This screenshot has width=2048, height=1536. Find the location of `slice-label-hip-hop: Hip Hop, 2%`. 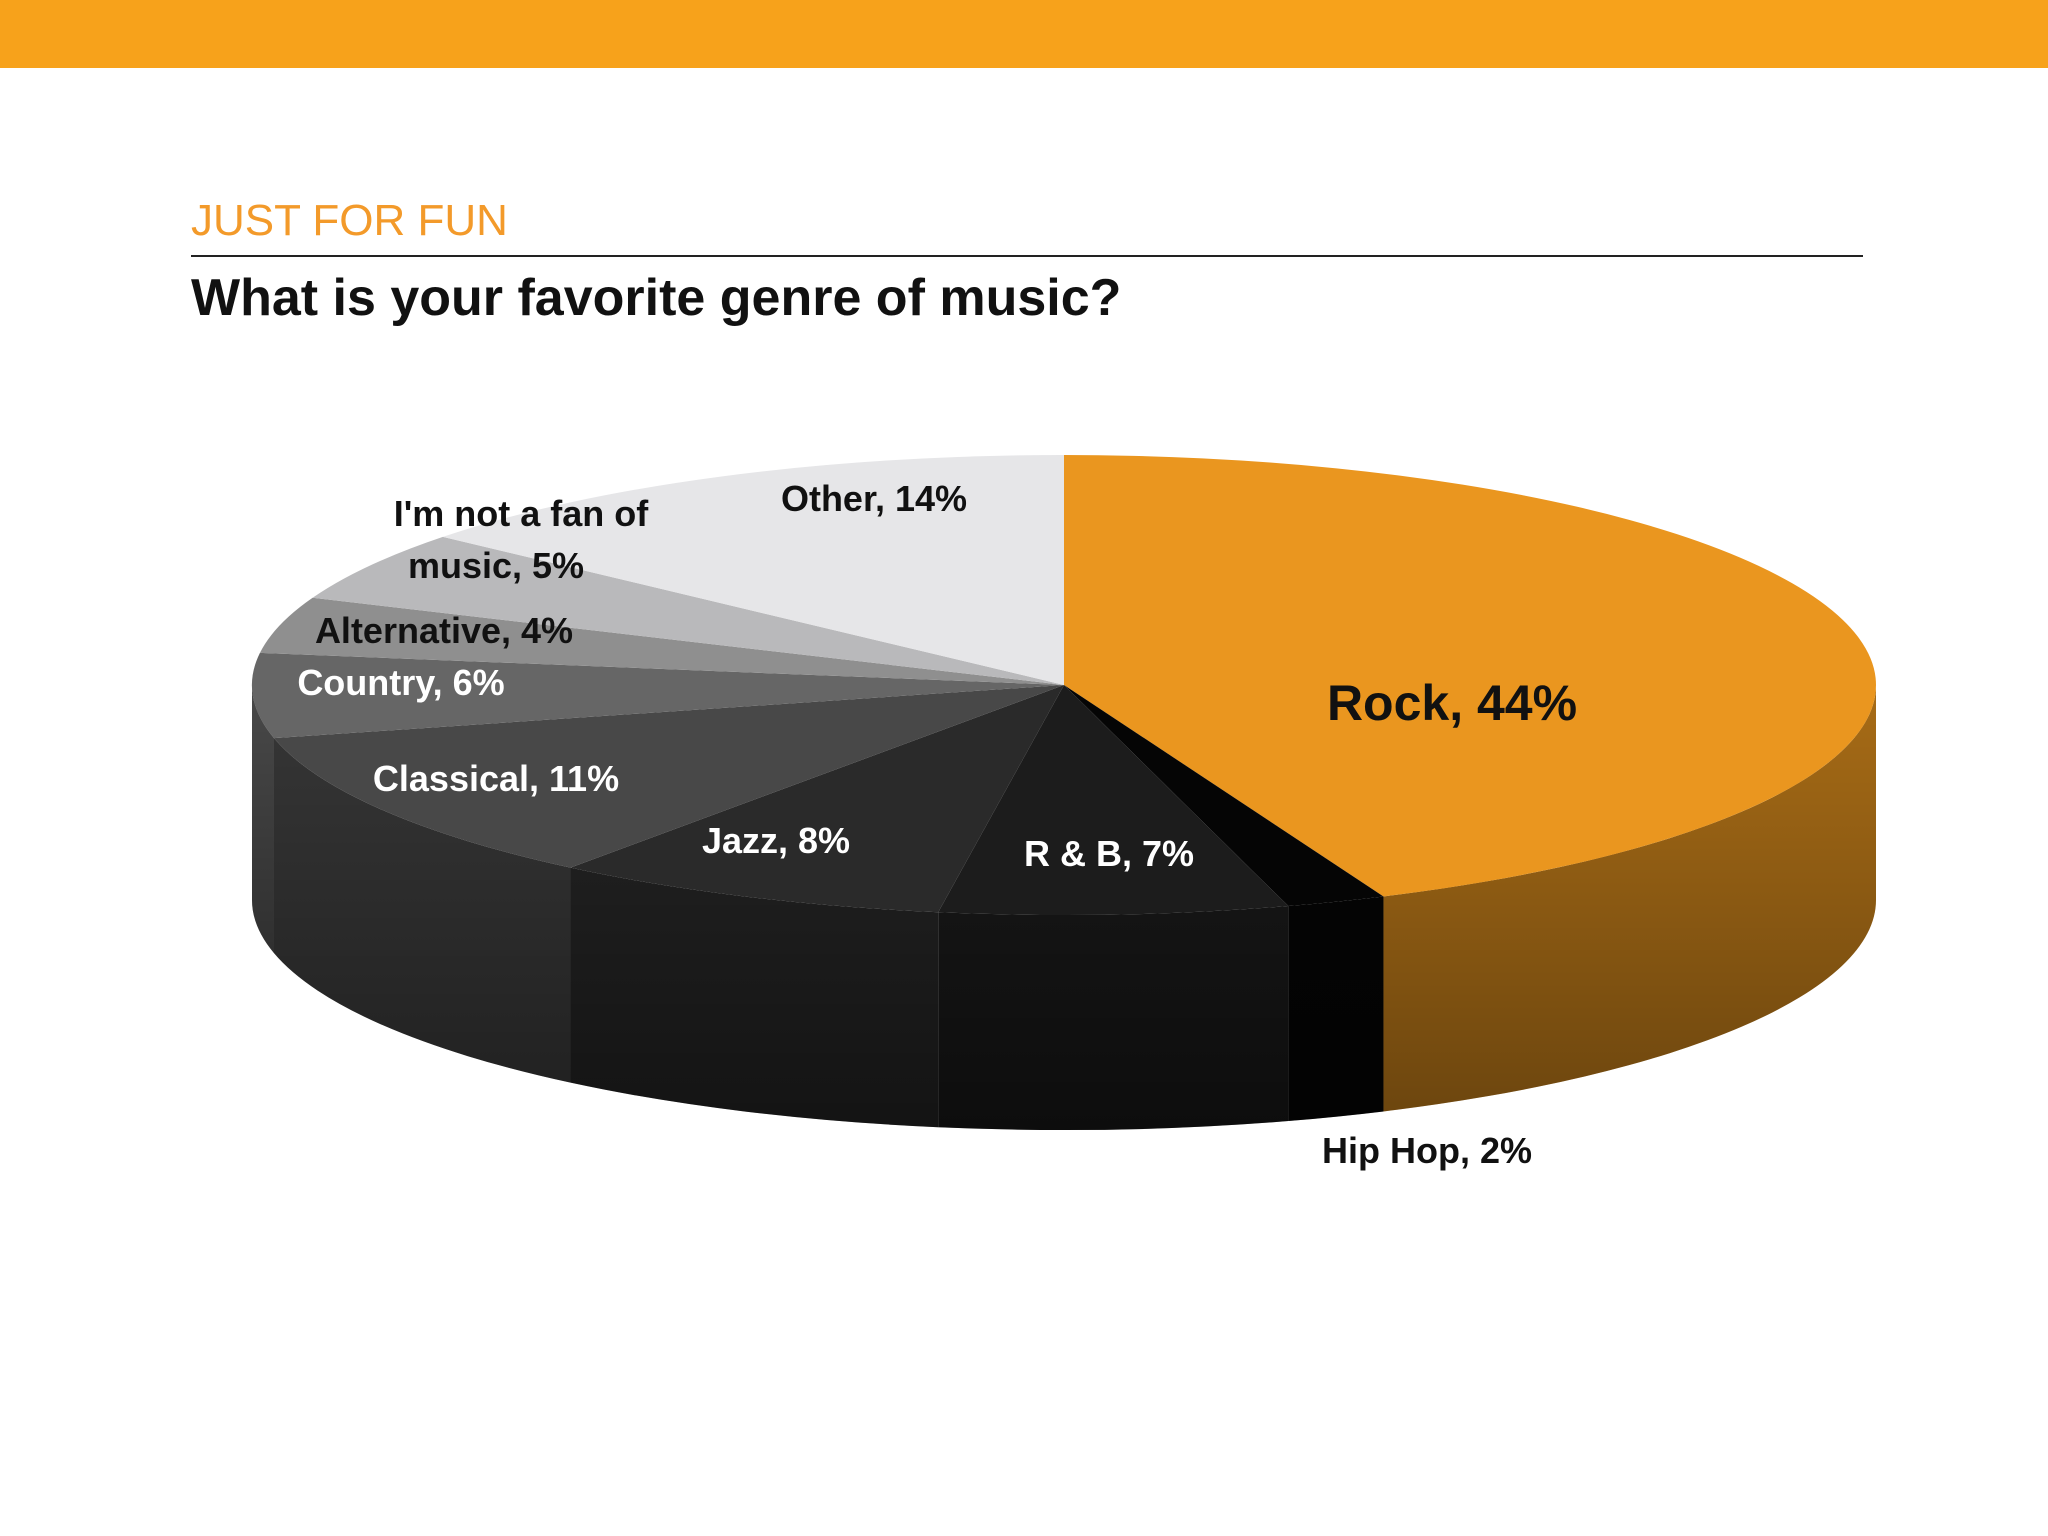

slice-label-hip-hop: Hip Hop, 2% is located at coordinates (1427, 1150).